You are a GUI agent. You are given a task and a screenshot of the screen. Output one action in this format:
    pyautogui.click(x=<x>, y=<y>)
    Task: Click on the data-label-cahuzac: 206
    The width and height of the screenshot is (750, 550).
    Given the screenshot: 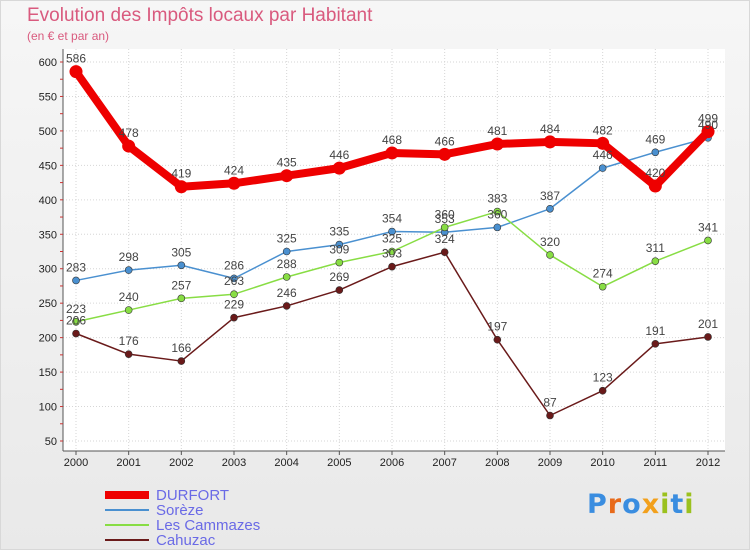 What is the action you would take?
    pyautogui.click(x=76, y=321)
    